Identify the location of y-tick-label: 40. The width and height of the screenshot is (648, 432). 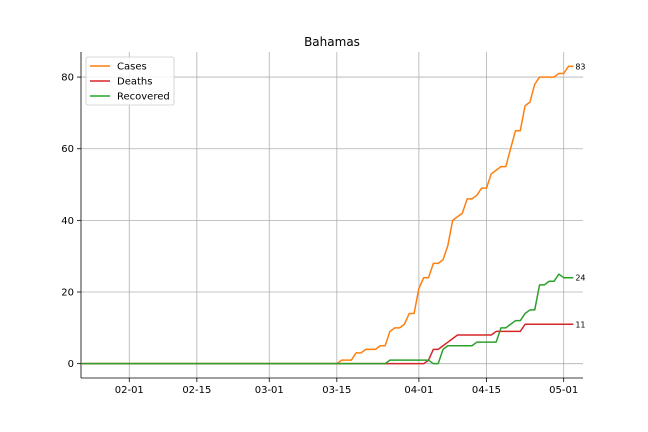
(67, 221).